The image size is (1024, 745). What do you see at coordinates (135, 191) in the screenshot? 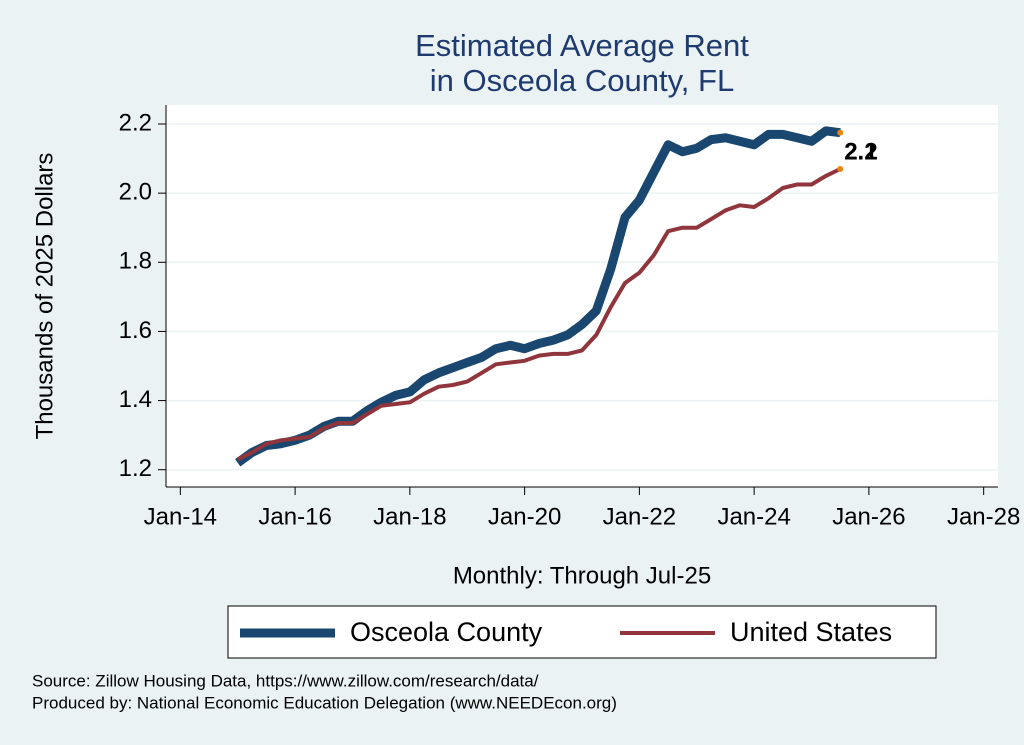
I see `y-tick-label: 2.0` at bounding box center [135, 191].